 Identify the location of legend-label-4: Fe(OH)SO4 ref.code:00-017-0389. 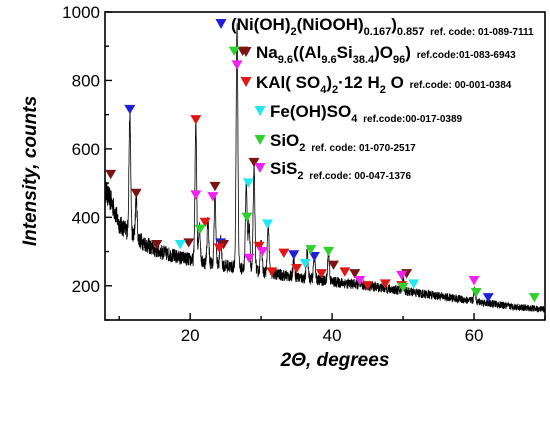
(366, 113).